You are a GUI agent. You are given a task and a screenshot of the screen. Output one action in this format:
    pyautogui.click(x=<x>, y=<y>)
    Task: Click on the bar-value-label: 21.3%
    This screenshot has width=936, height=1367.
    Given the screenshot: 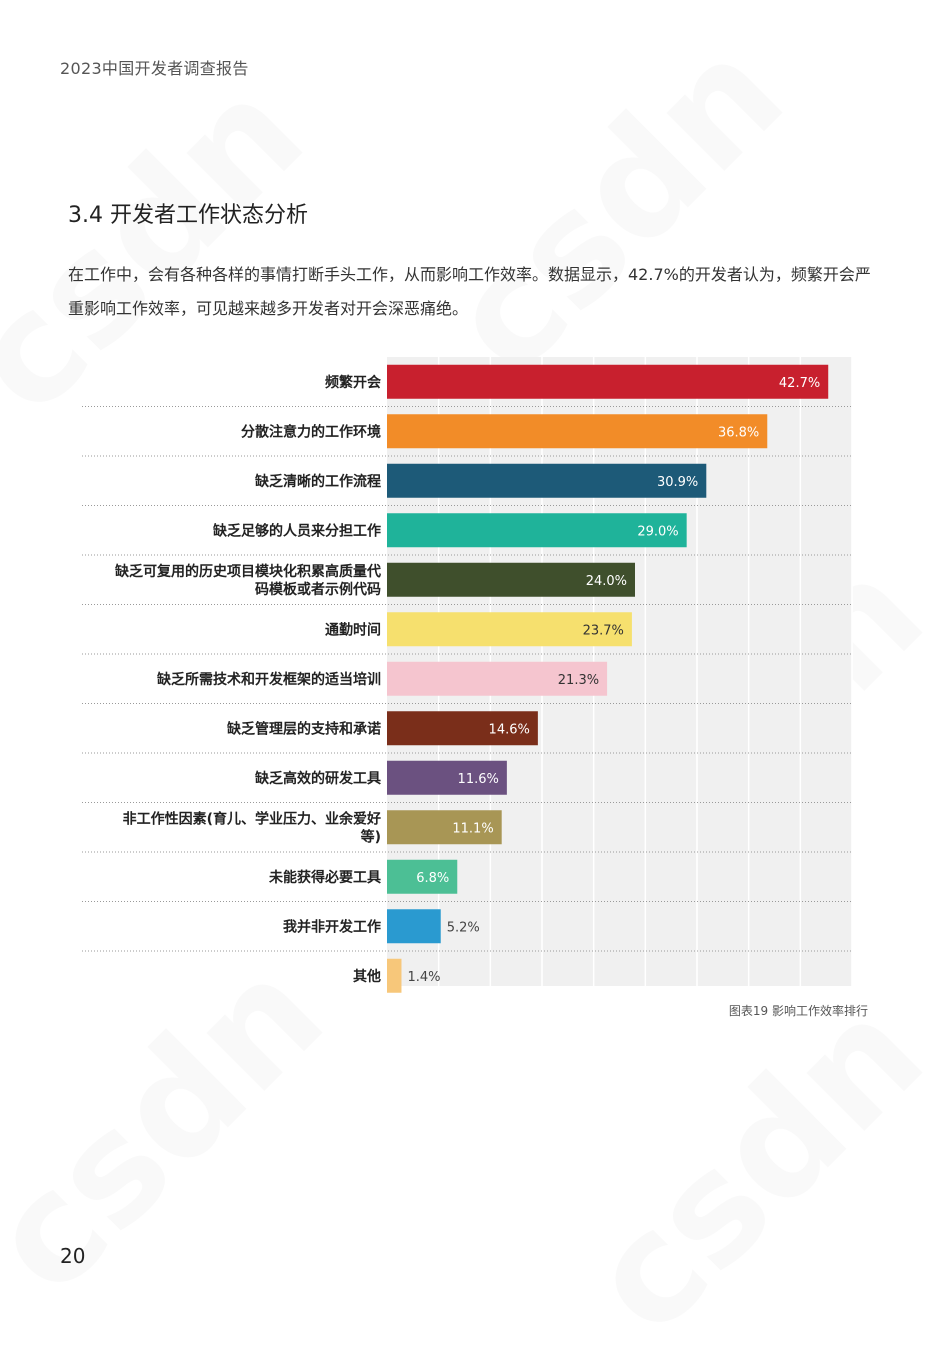 What is the action you would take?
    pyautogui.click(x=578, y=680)
    